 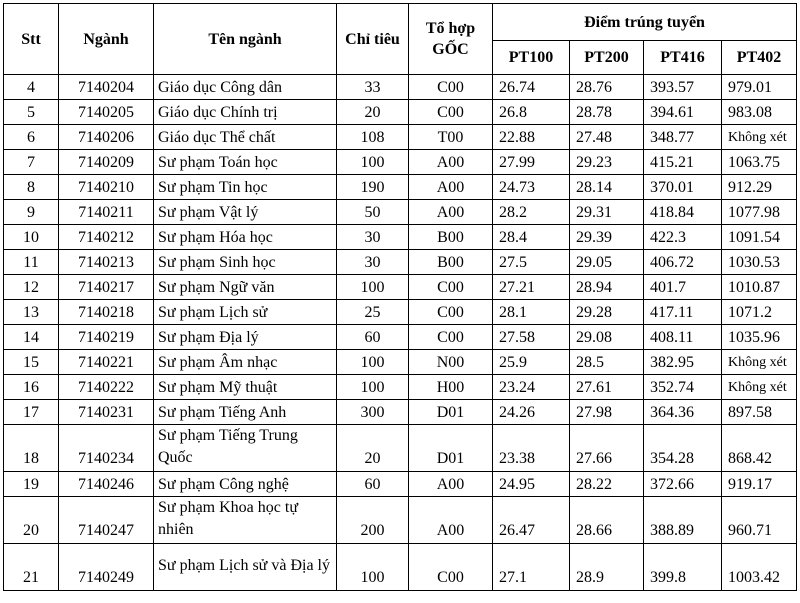 I want to click on cell-pt200: 27.48, so click(x=606, y=137).